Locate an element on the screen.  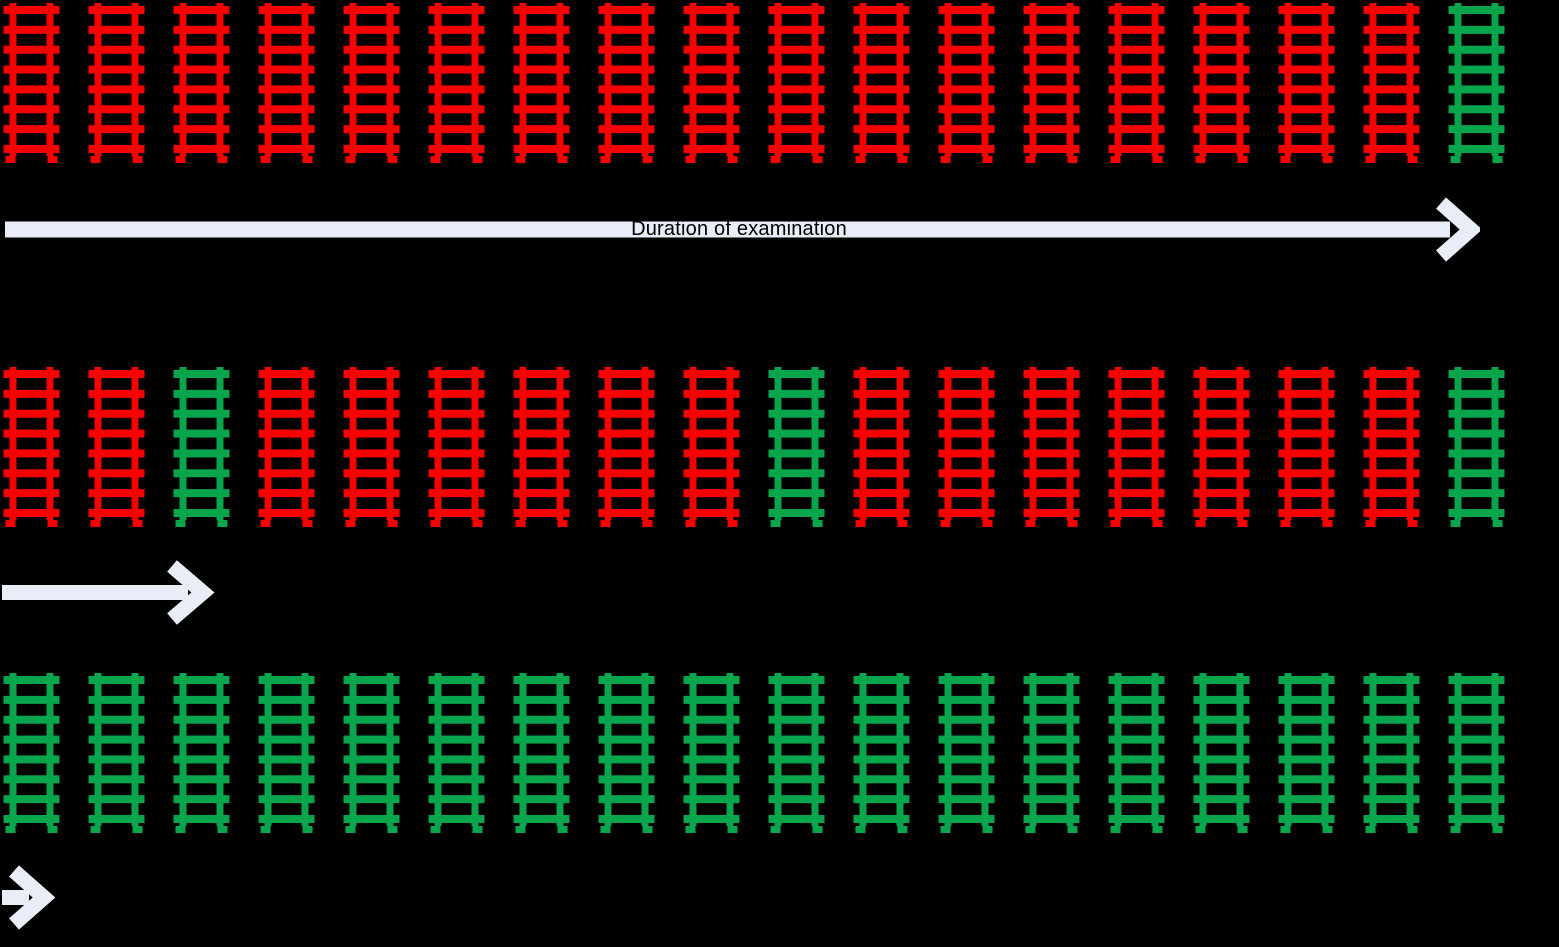
duration-arrow-long is located at coordinates (742, 229).